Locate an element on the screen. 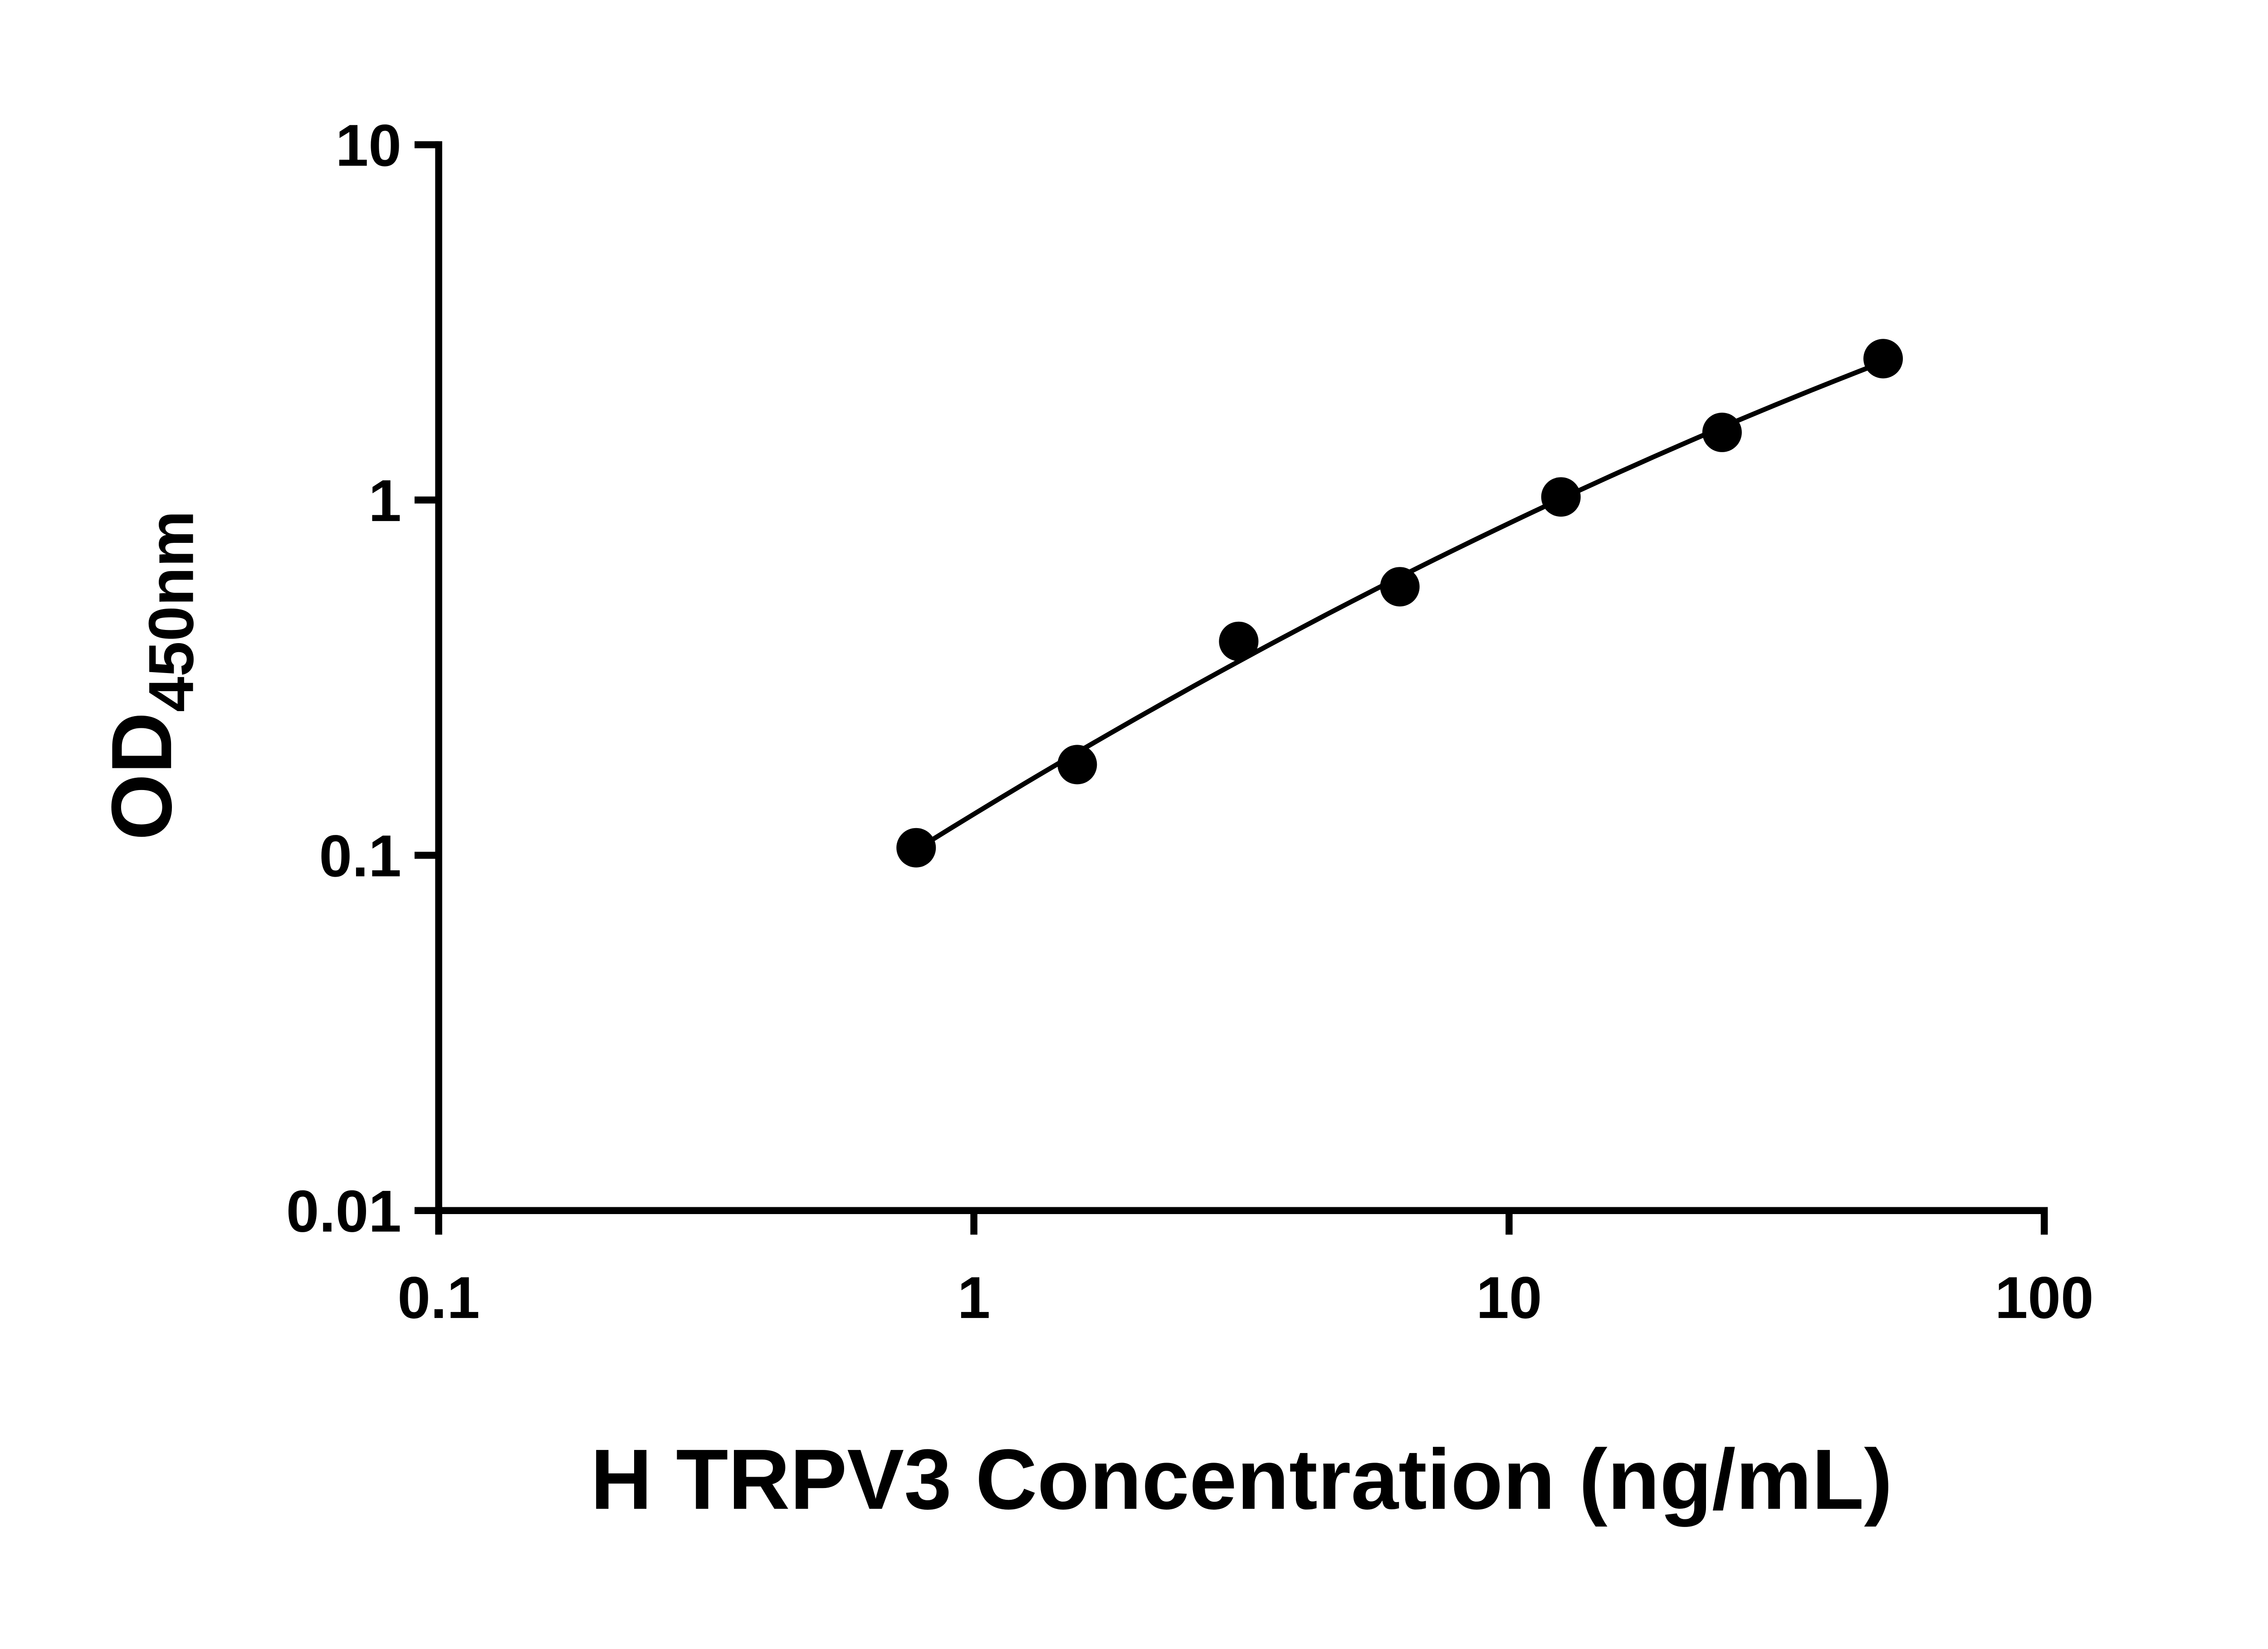 The height and width of the screenshot is (1649, 2268). y-tick-label: 10 is located at coordinates (368, 146).